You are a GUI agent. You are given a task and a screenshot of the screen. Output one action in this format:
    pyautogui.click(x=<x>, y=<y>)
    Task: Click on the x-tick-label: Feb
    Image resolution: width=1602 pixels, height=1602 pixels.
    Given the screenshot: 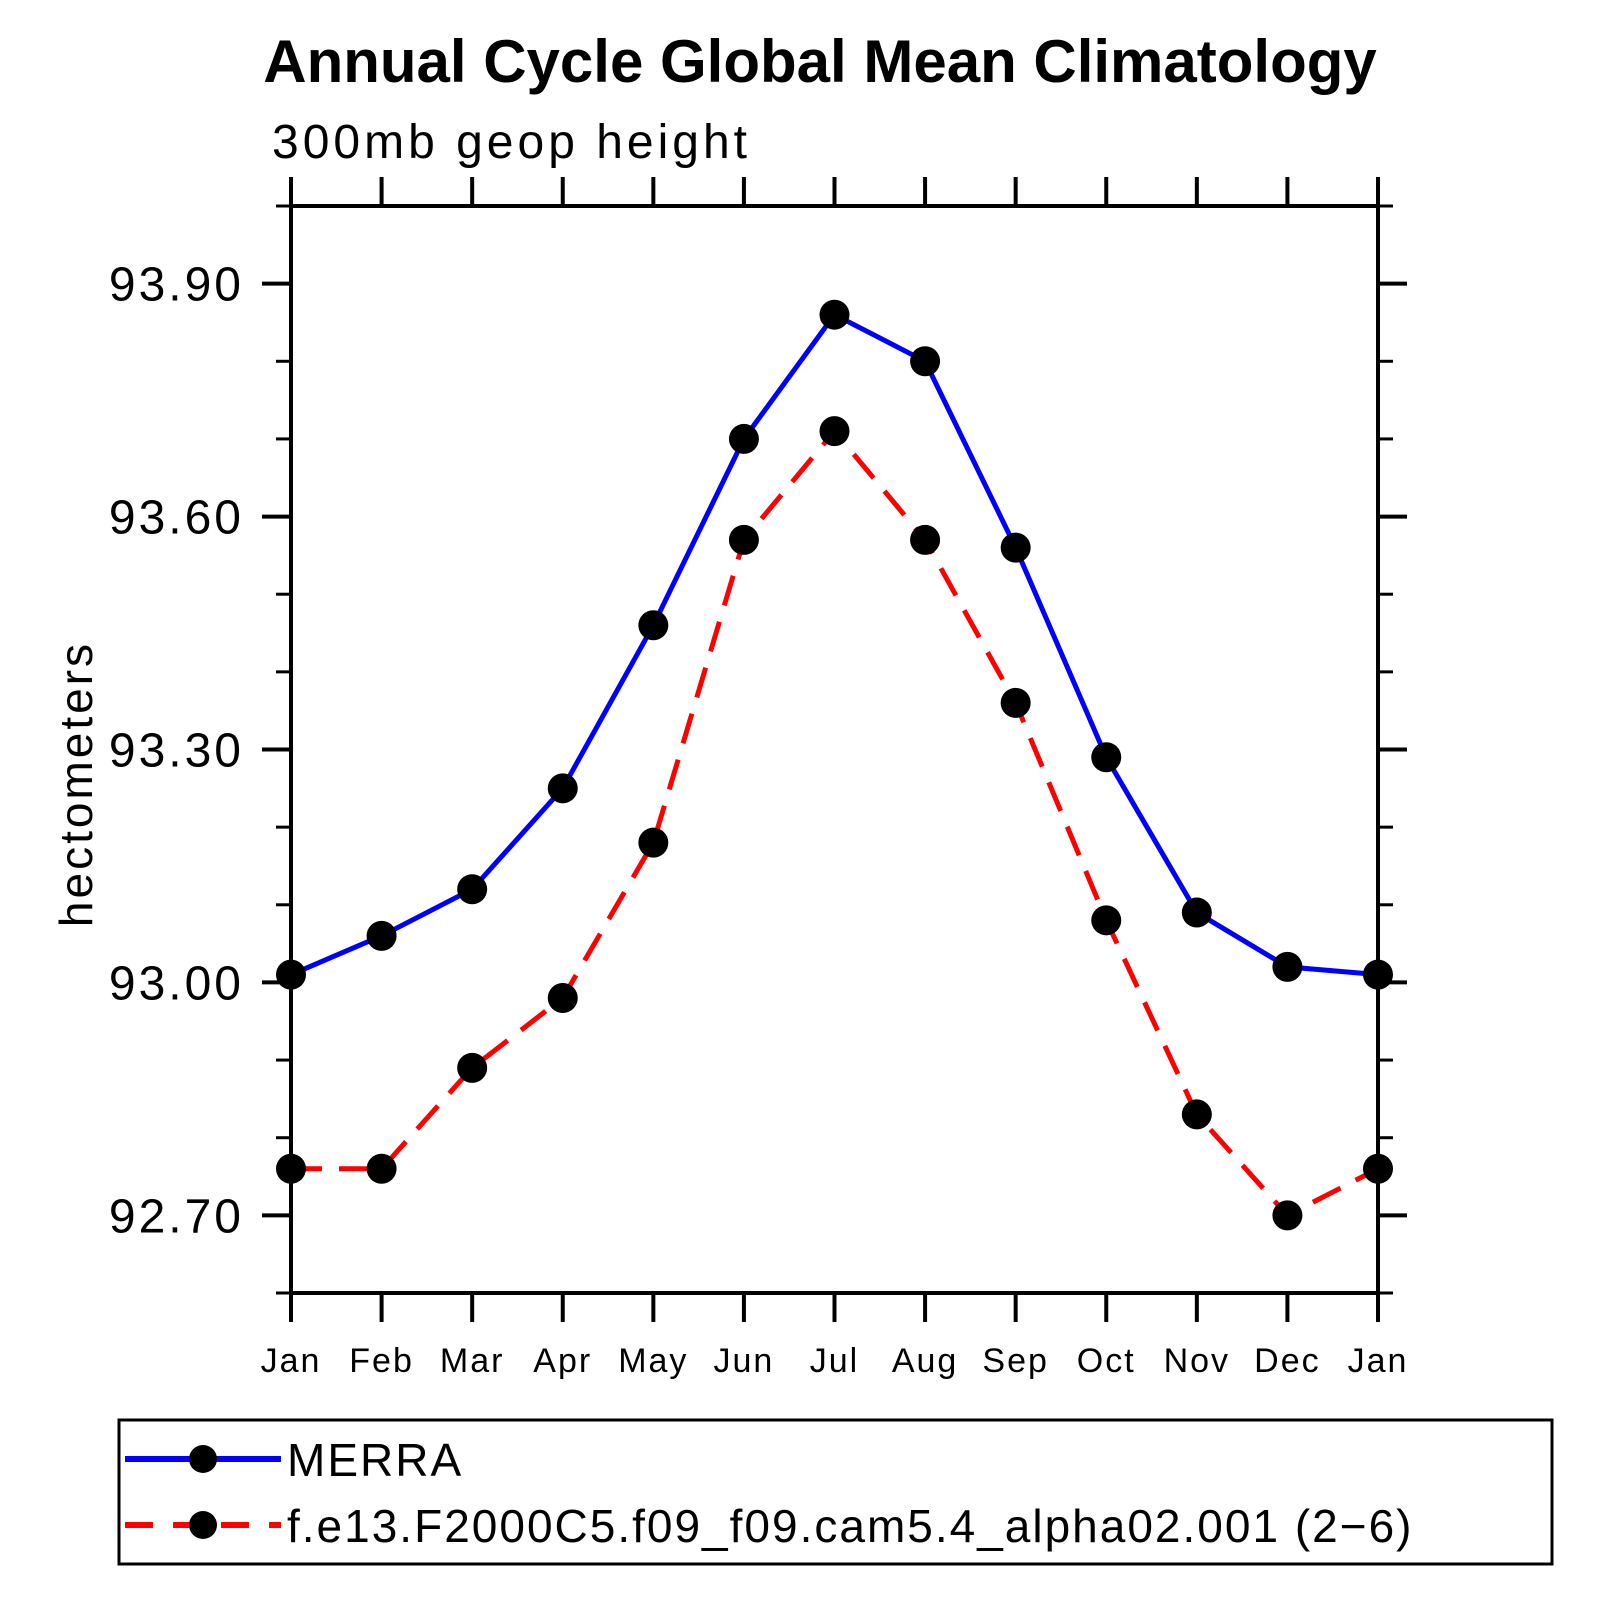 What is the action you would take?
    pyautogui.click(x=381, y=1361)
    